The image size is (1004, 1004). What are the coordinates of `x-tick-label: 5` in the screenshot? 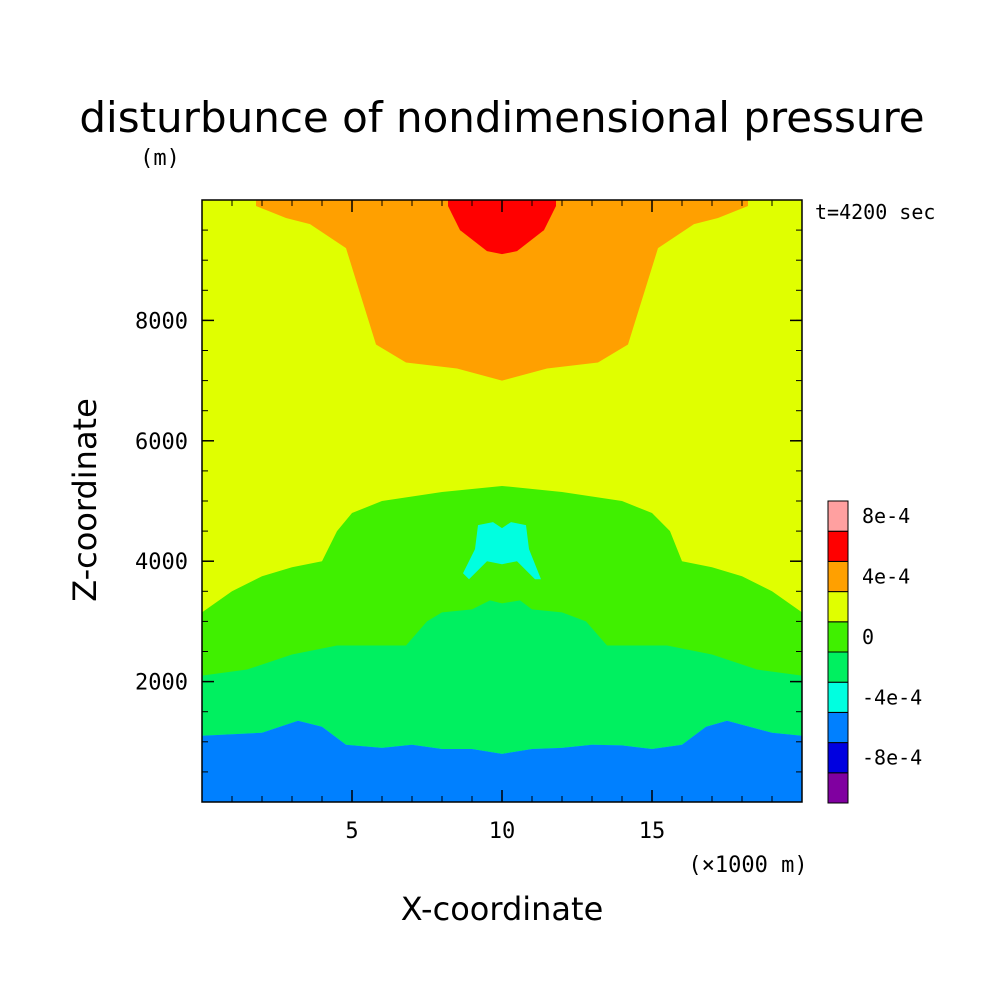 It's located at (351, 831).